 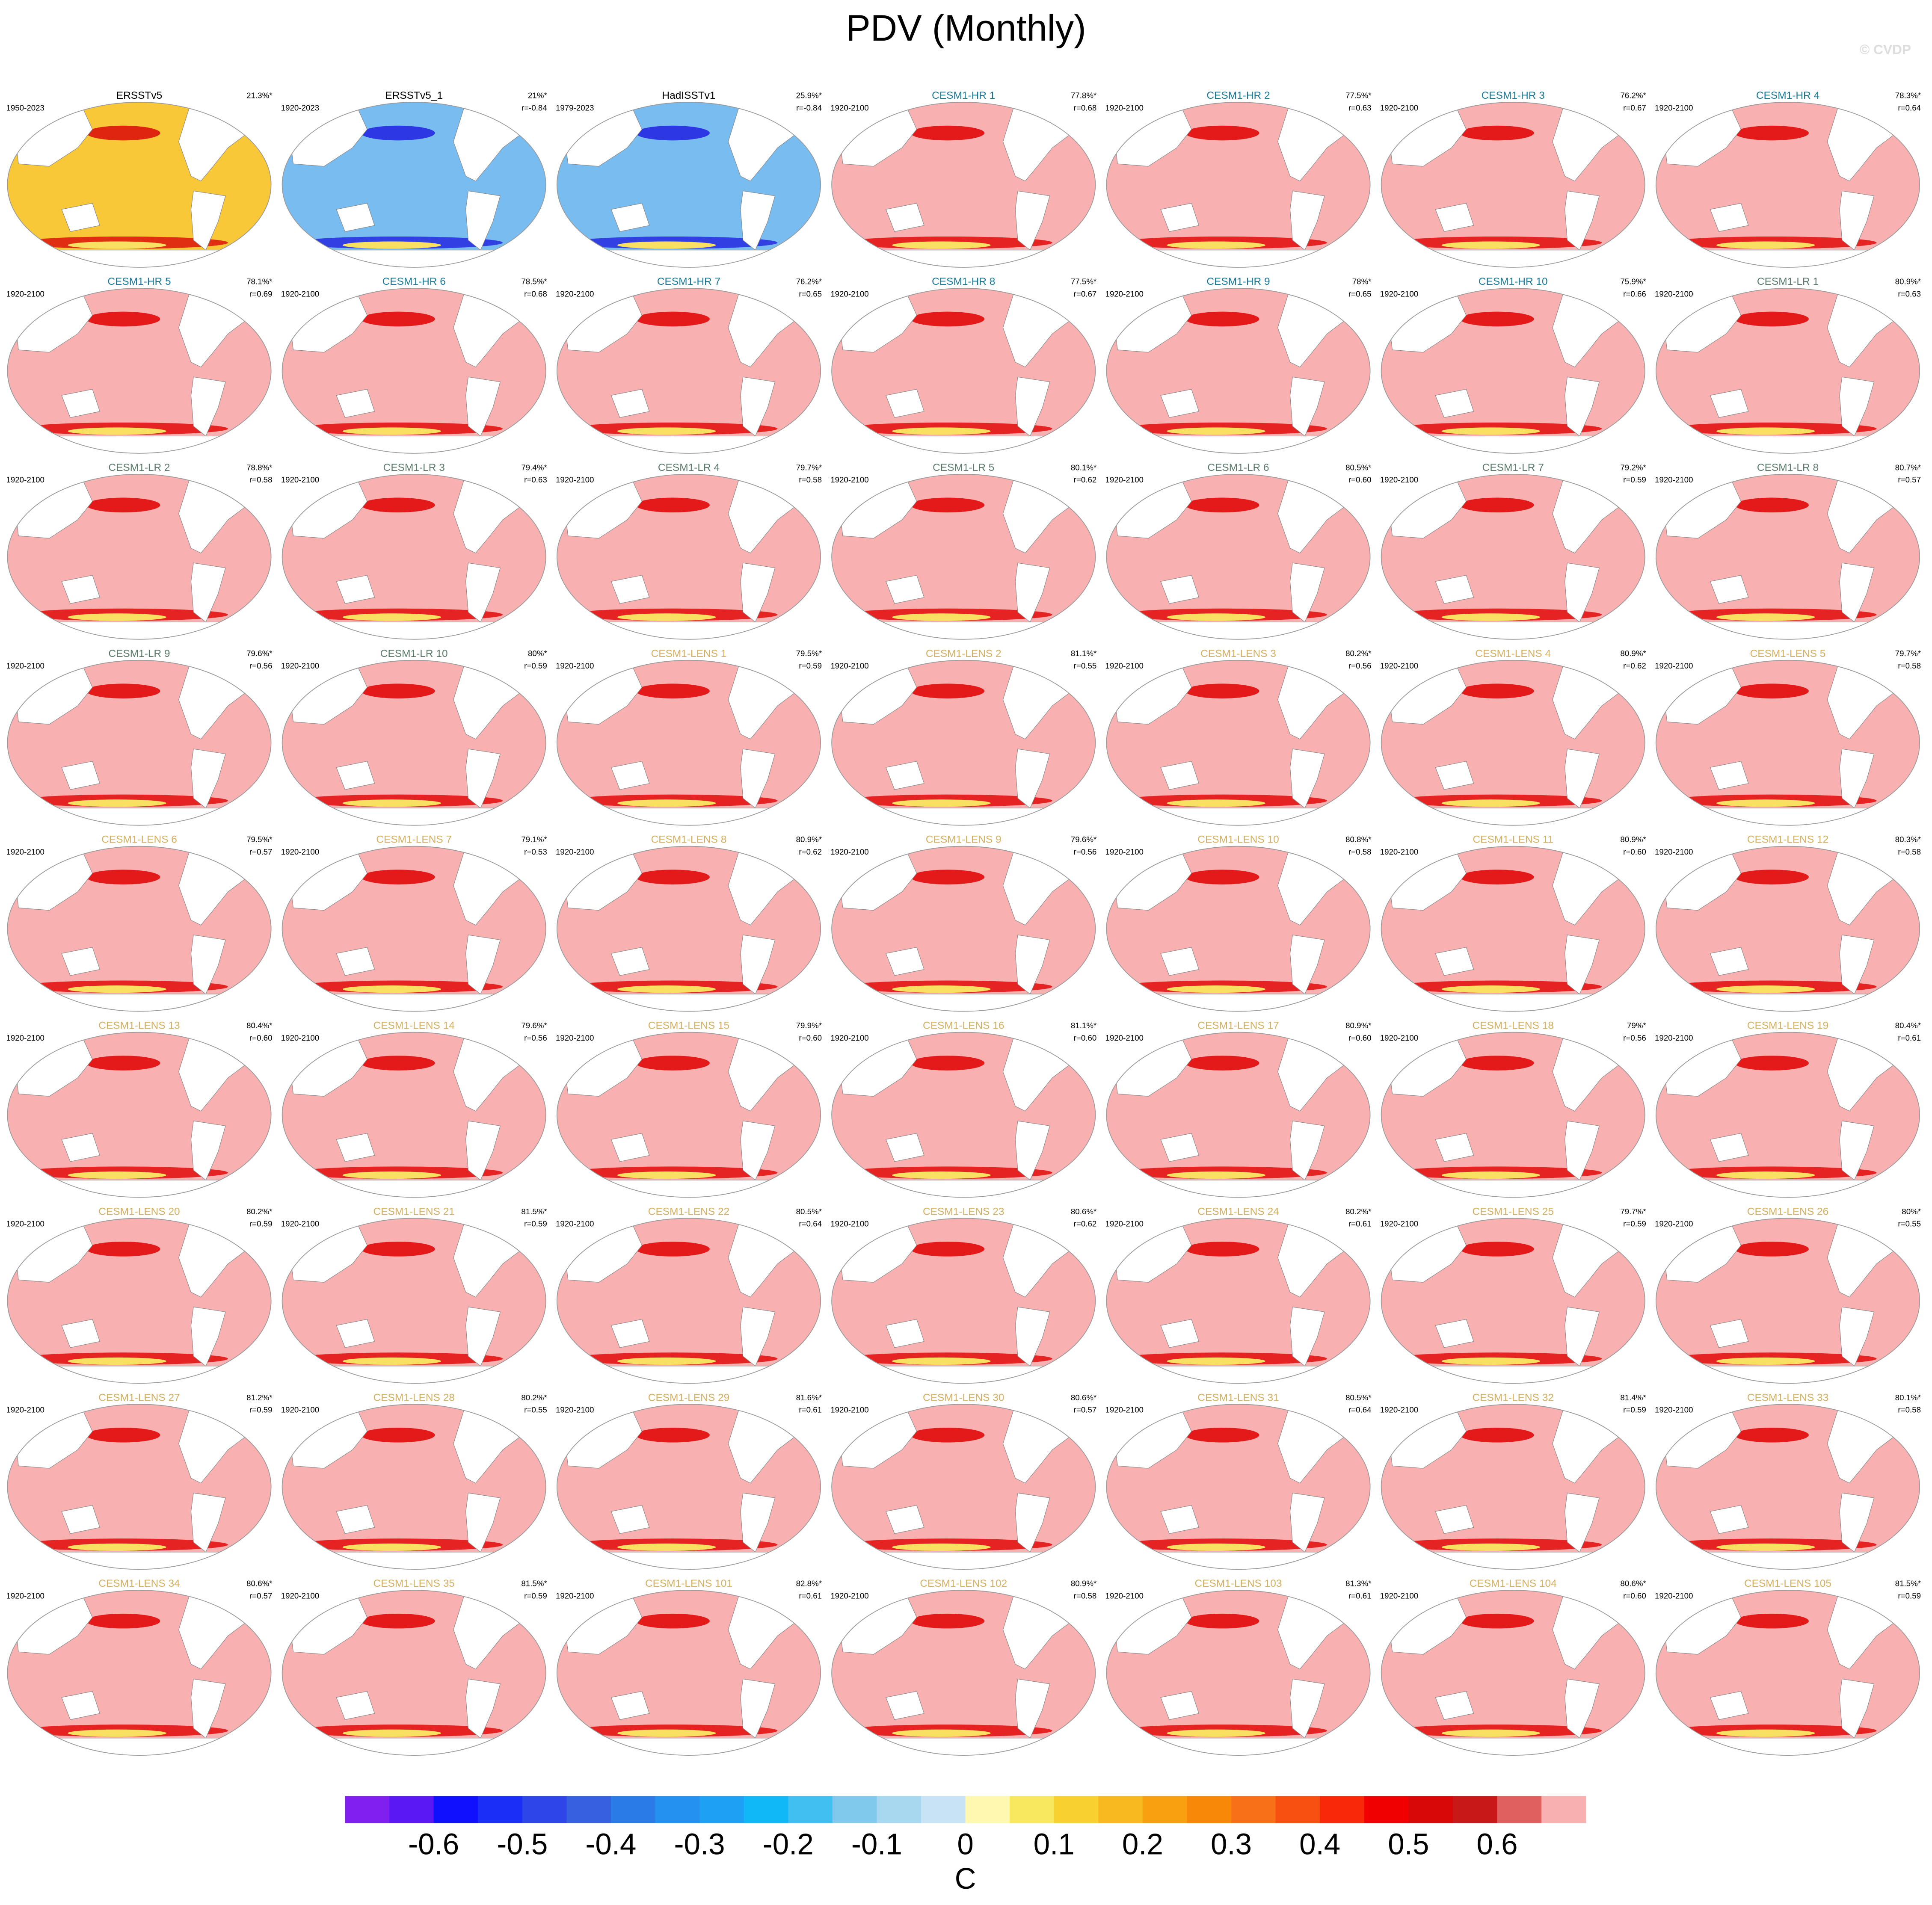 I want to click on panel-percent: 21%*, so click(x=537, y=95).